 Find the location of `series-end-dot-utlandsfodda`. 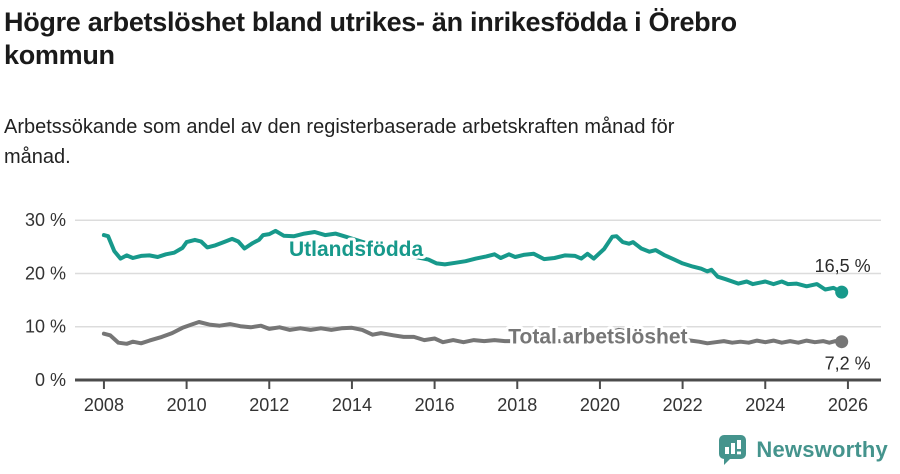

series-end-dot-utlandsfodda is located at coordinates (842, 292).